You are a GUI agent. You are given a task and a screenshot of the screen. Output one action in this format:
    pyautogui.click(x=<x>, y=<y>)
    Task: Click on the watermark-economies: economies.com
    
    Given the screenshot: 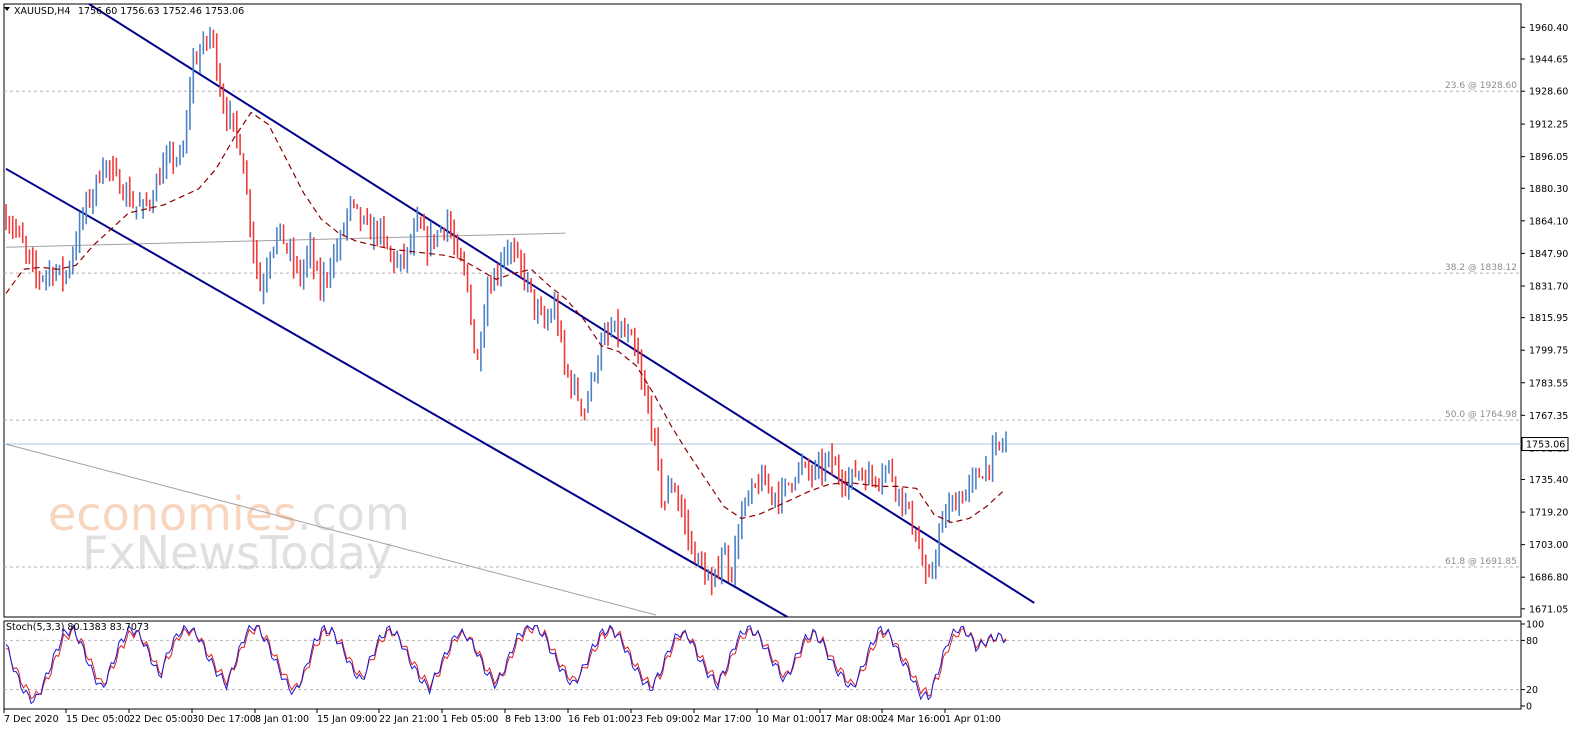 What is the action you would take?
    pyautogui.click(x=229, y=514)
    